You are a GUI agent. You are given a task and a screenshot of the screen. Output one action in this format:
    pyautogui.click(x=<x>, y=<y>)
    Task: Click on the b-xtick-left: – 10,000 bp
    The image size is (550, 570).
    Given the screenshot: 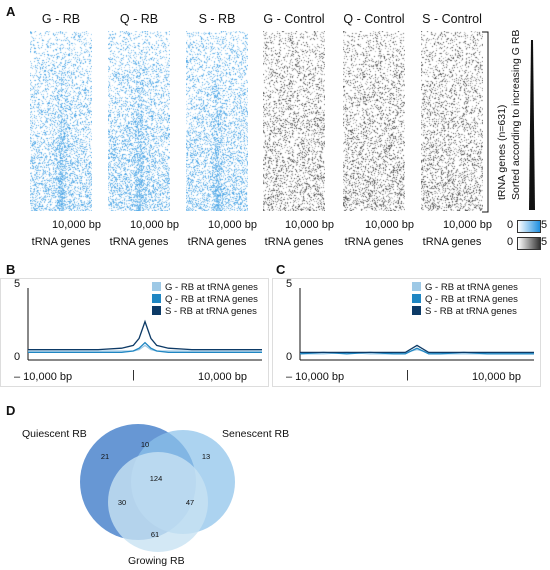 What is the action you would take?
    pyautogui.click(x=43, y=377)
    